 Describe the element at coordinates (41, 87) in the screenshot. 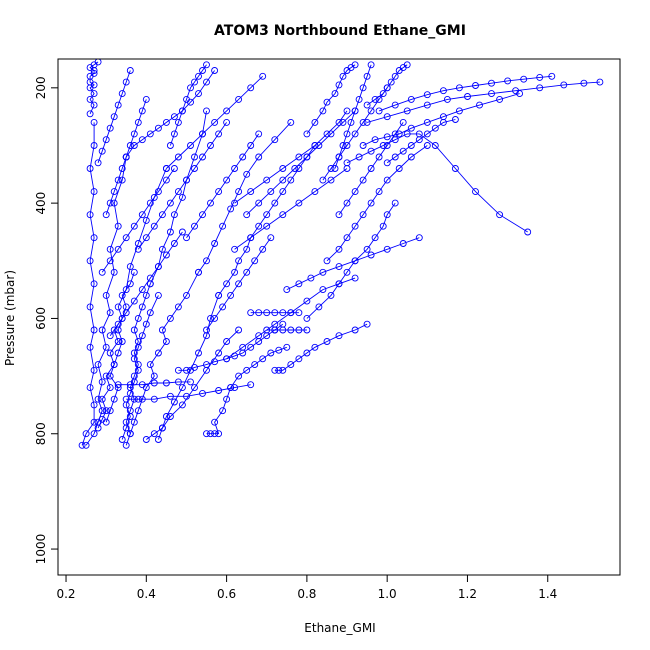

I see `y-tick-label: 200` at that location.